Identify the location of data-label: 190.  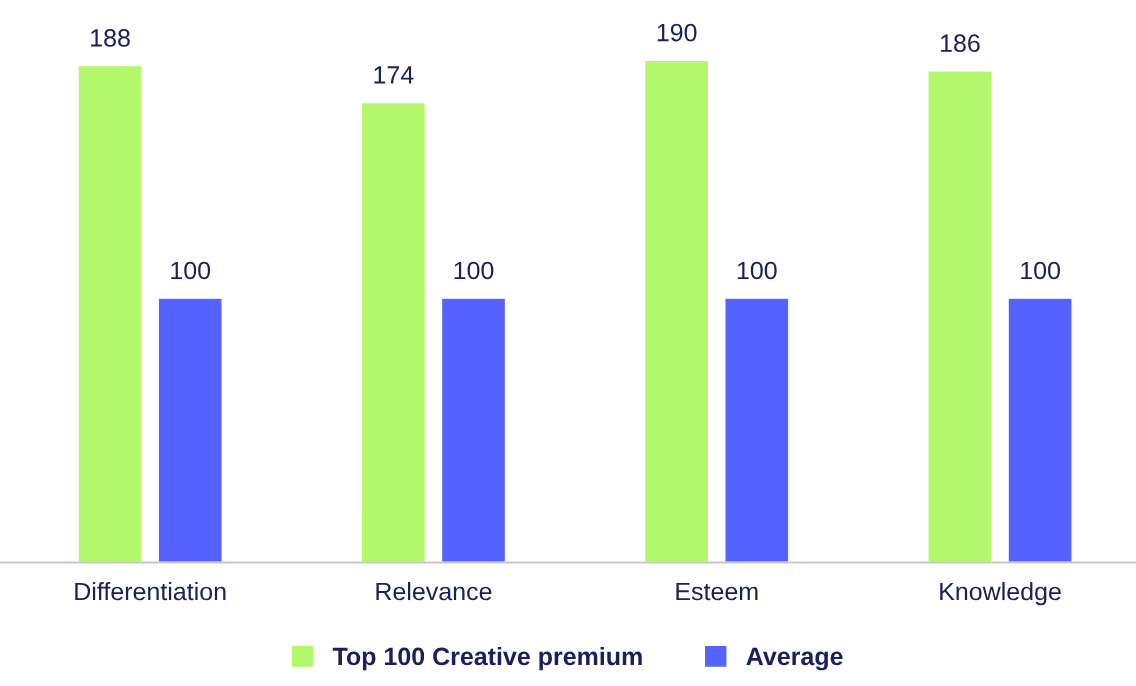
(677, 32).